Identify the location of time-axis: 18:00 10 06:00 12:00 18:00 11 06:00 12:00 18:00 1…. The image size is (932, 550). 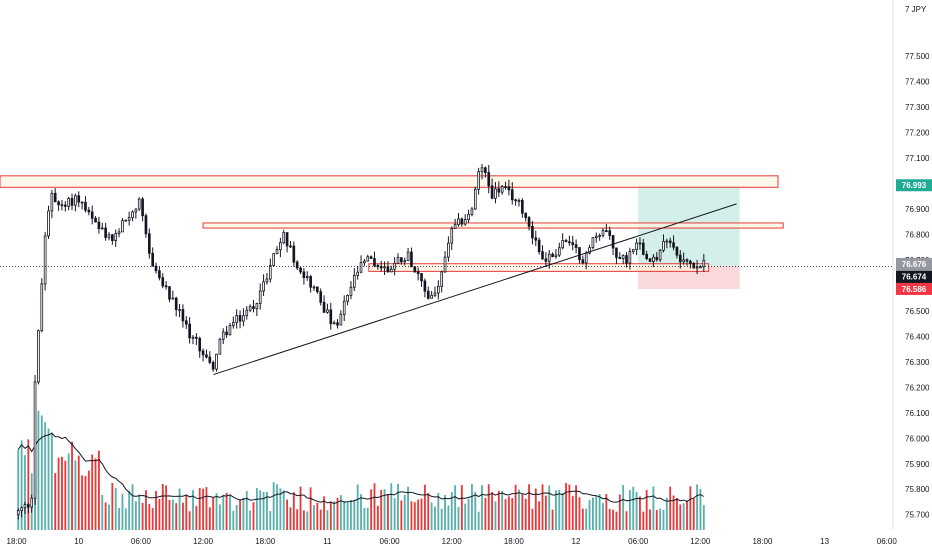
(452, 541).